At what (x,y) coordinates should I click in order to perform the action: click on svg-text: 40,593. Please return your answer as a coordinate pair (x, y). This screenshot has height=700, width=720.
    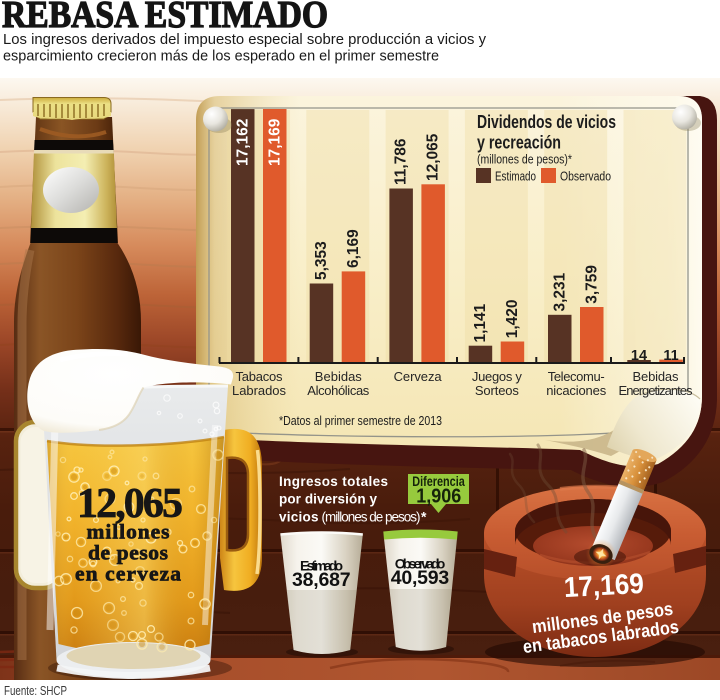
    Looking at the image, I should click on (420, 578).